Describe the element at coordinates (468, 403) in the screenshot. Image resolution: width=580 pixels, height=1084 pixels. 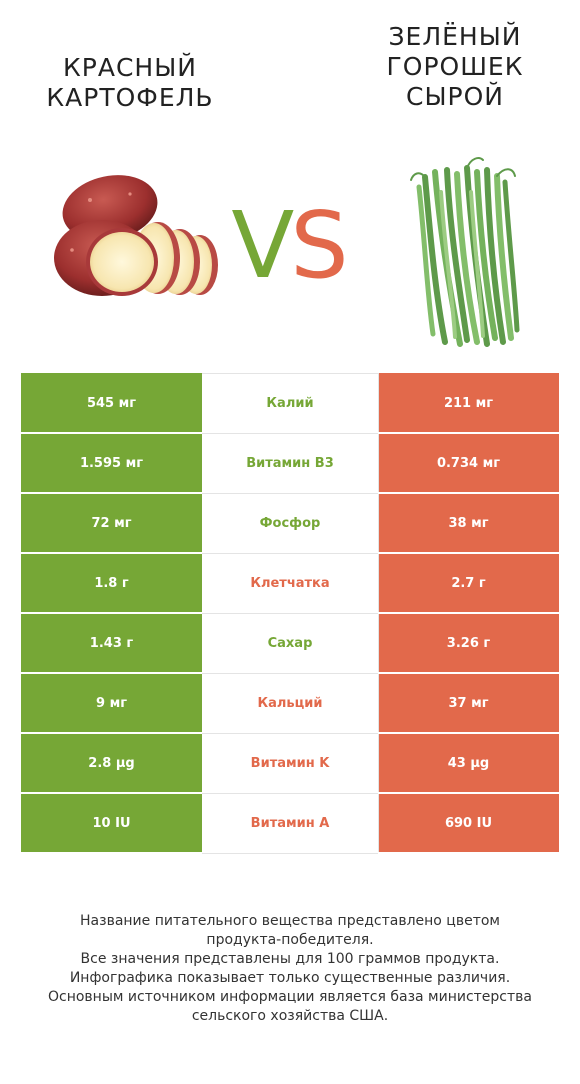
I see `right-value: 211 мг` at that location.